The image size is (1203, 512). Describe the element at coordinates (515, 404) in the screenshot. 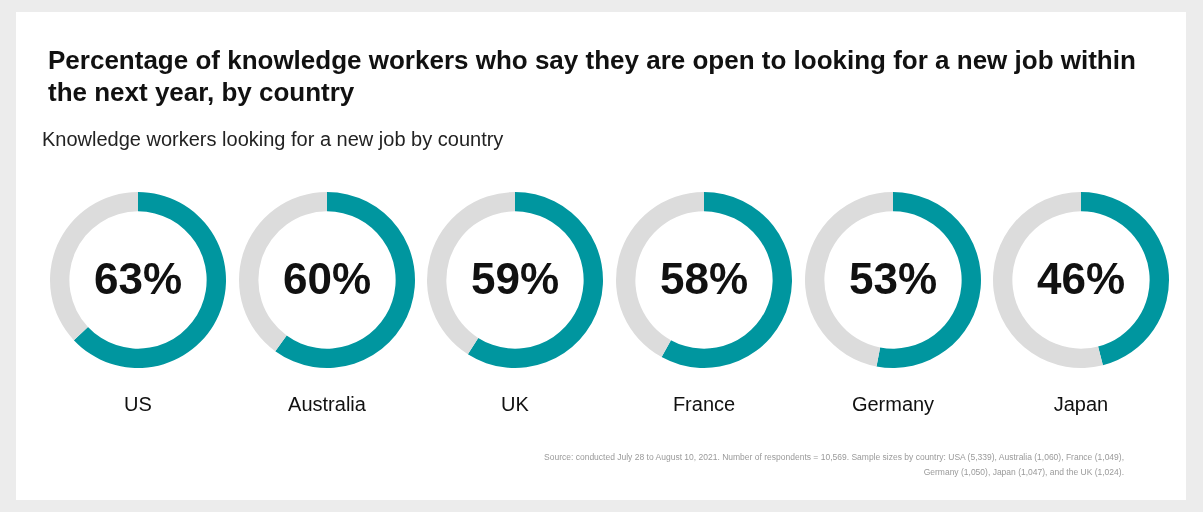

I see `text: UK` at that location.